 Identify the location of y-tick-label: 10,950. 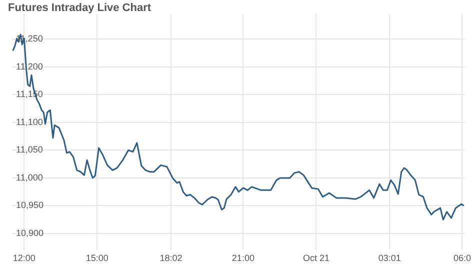
(30, 205).